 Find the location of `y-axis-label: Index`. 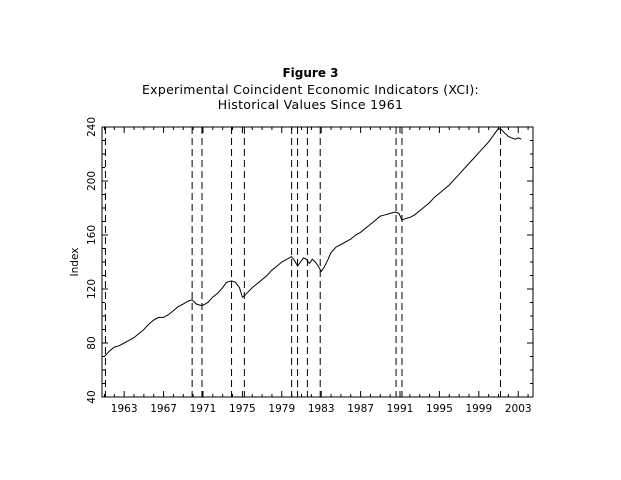

y-axis-label: Index is located at coordinates (75, 262).